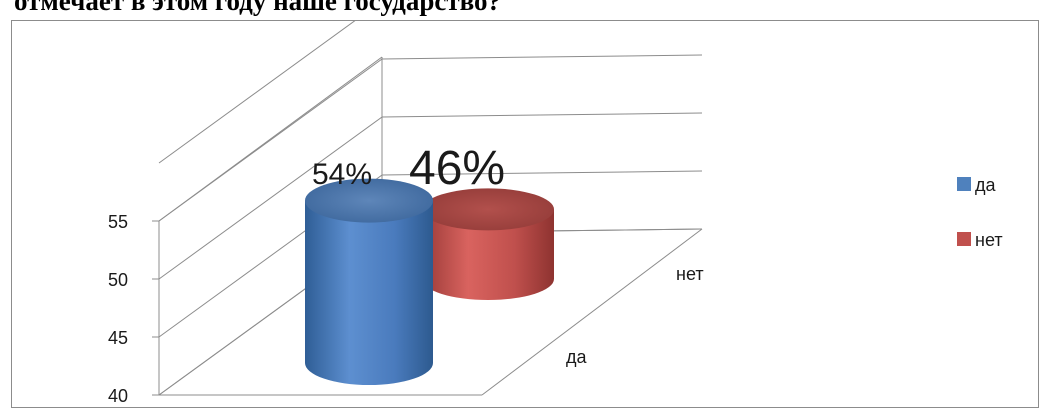  What do you see at coordinates (118, 396) in the screenshot?
I see `y-tick-label: 40` at bounding box center [118, 396].